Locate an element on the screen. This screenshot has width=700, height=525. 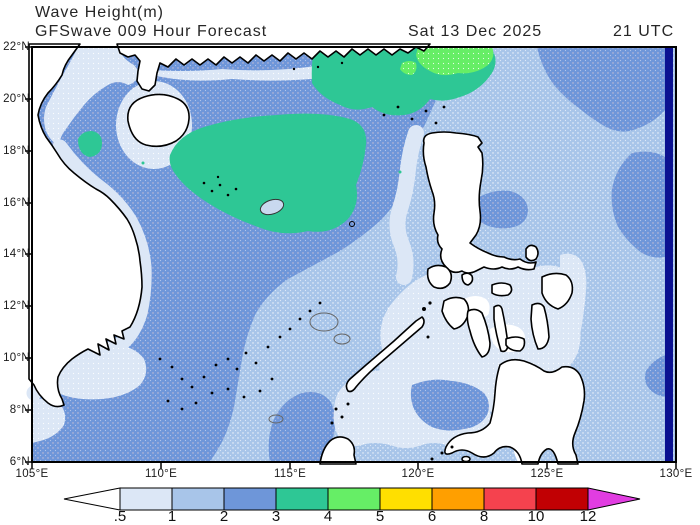
sea-2-3m-sulu is located at coordinates (449, 405).